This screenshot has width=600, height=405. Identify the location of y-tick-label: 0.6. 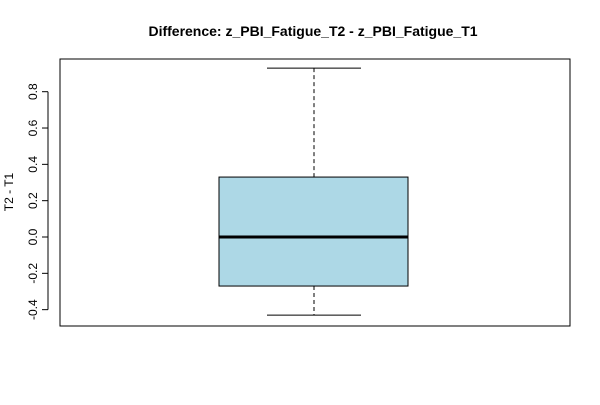
(33, 127).